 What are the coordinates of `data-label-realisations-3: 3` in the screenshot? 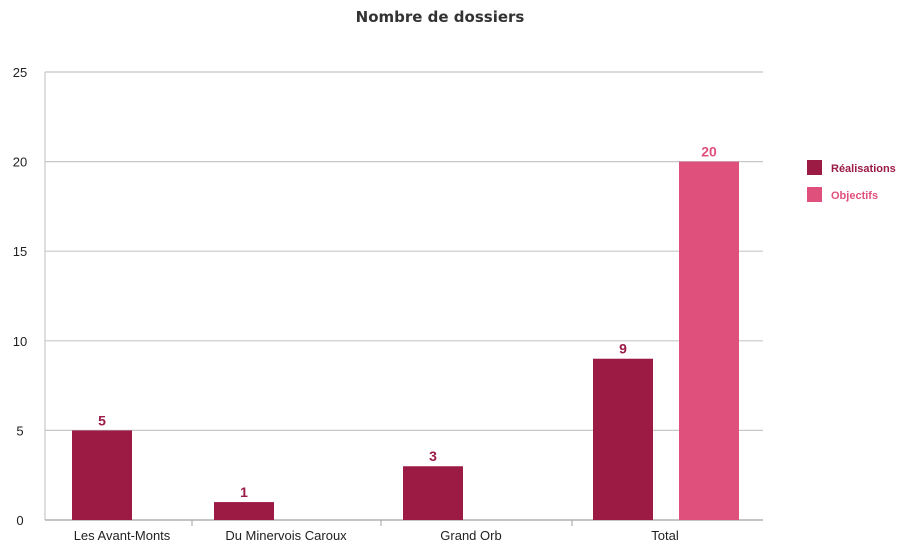 It's located at (433, 456).